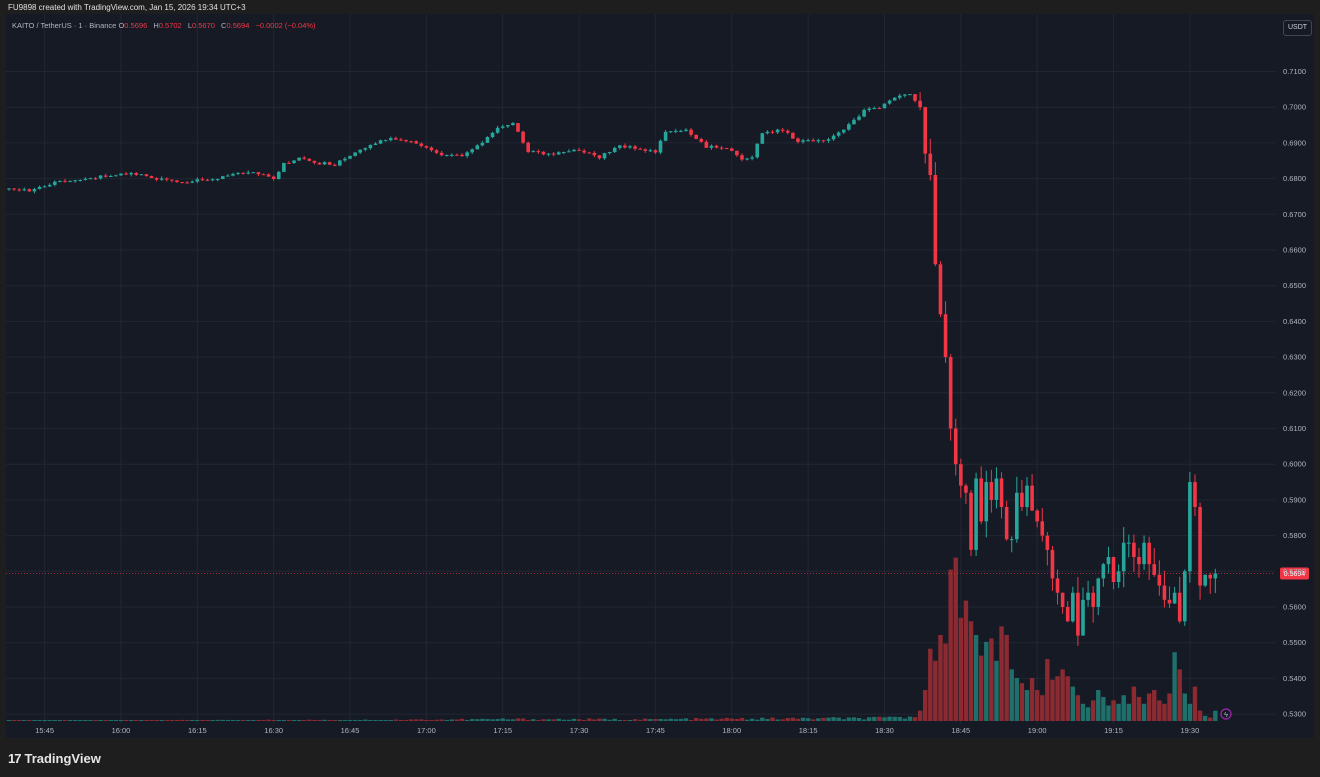  What do you see at coordinates (1297, 28) in the screenshot?
I see `currency-badge: USDT` at bounding box center [1297, 28].